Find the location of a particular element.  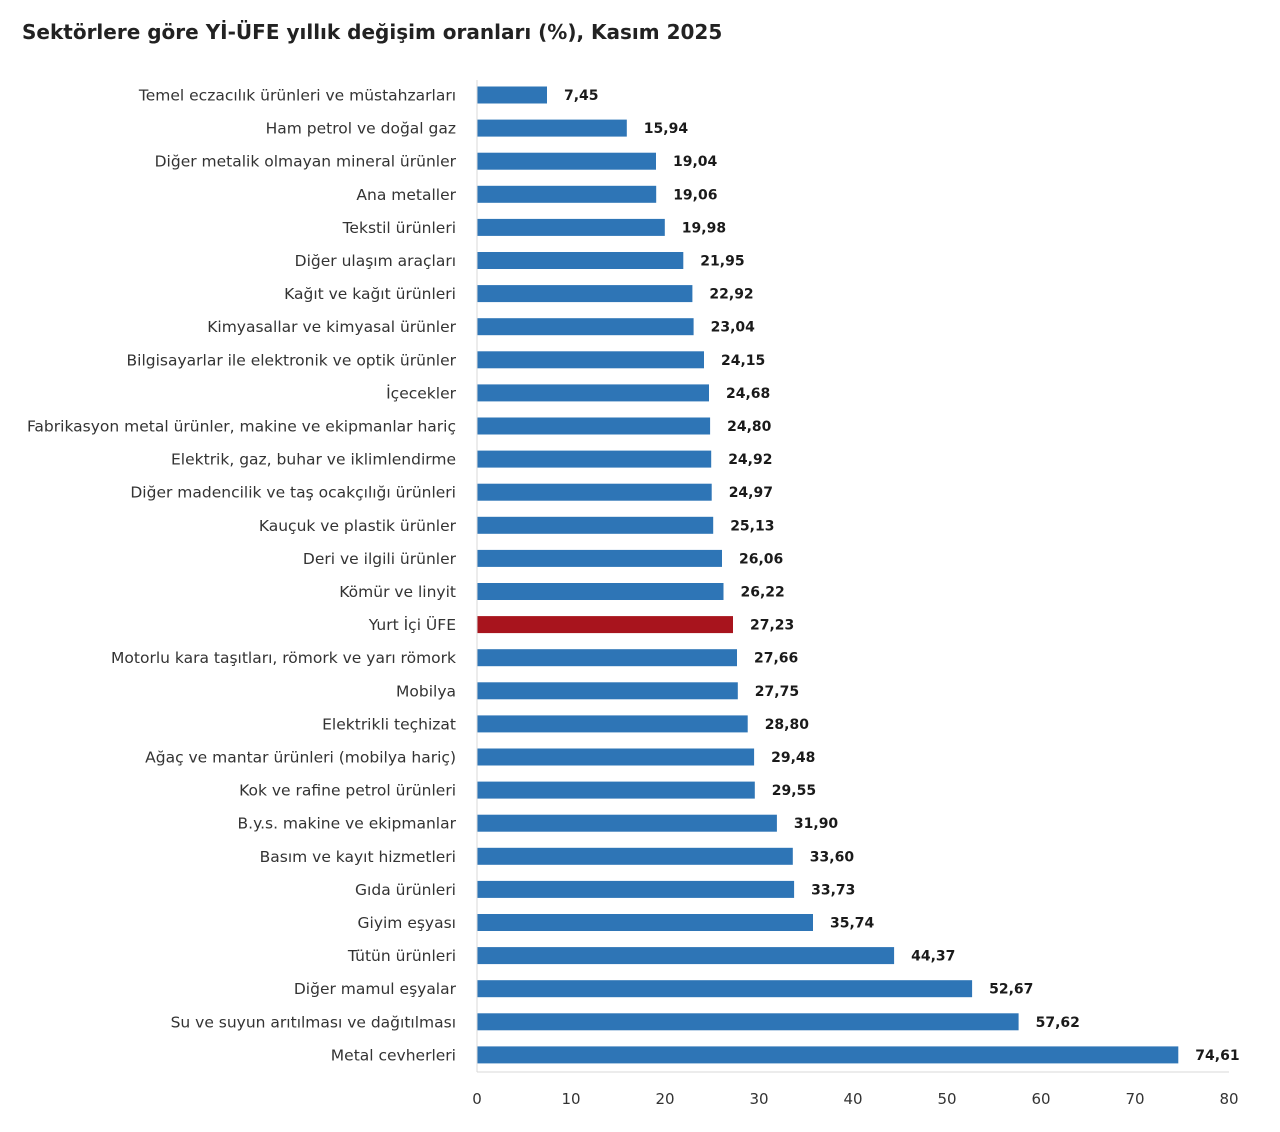

category-label: Metal cevherleri is located at coordinates (393, 1055).